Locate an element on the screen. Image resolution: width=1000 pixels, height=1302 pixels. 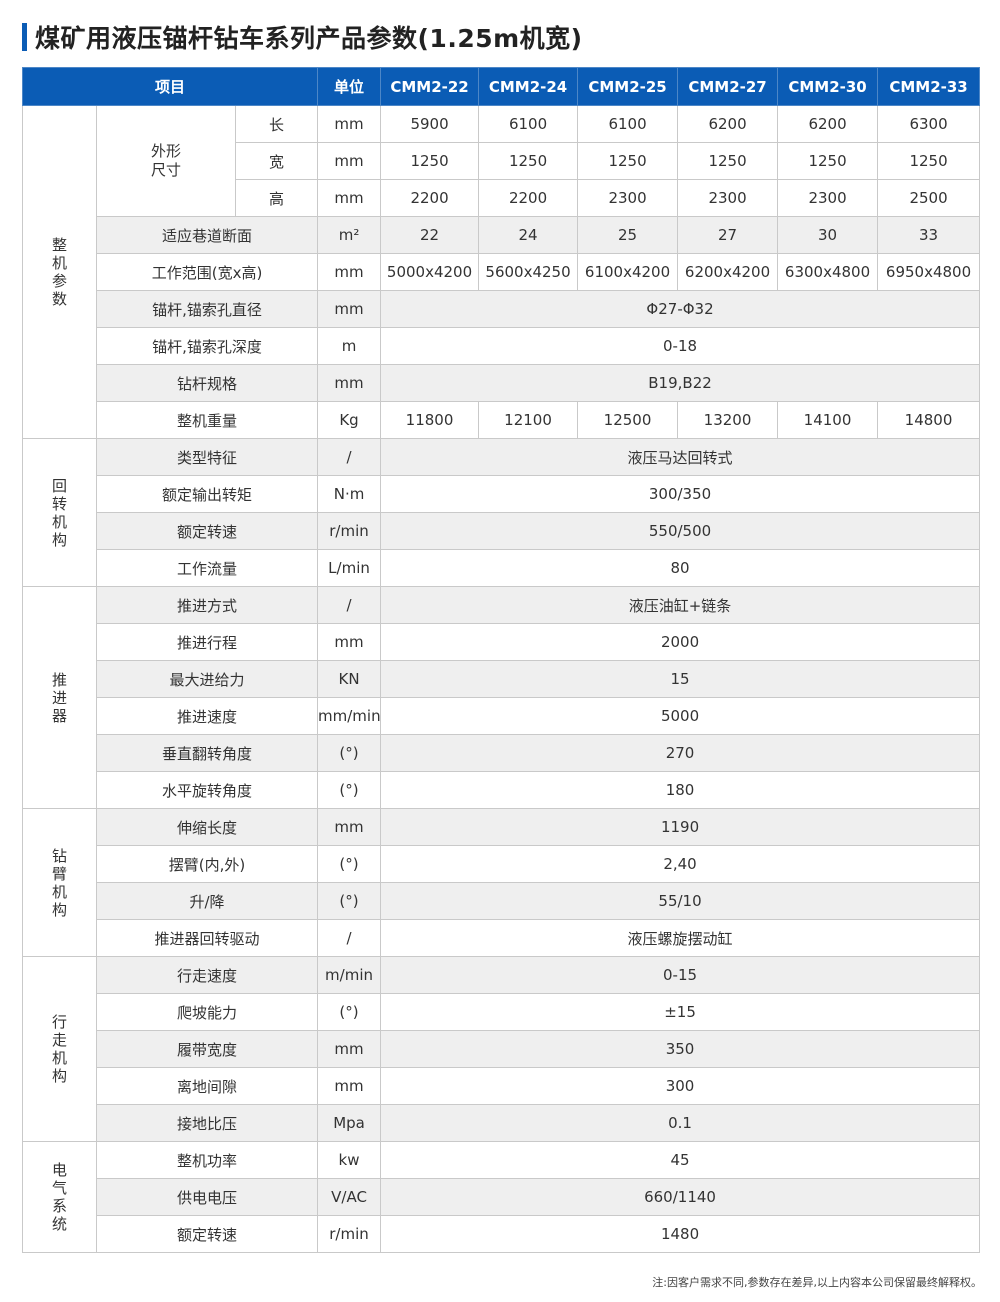
item-label: 外形尺寸 is located at coordinates (166, 161).